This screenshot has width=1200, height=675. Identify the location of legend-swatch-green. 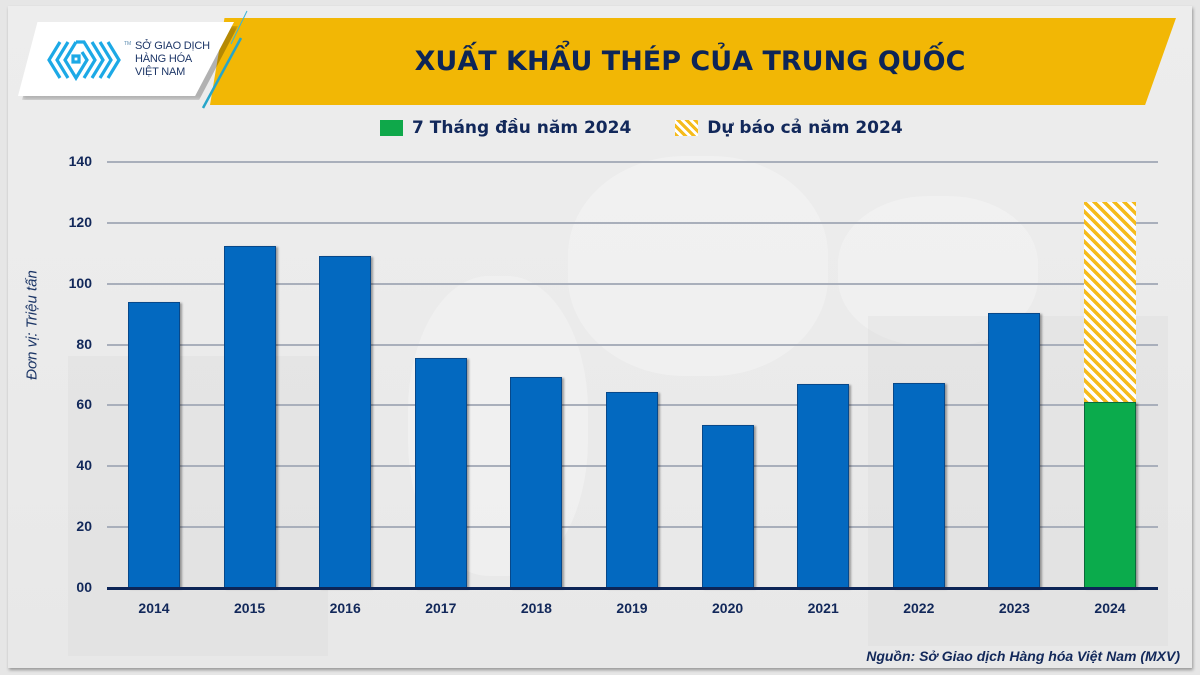
(391, 128).